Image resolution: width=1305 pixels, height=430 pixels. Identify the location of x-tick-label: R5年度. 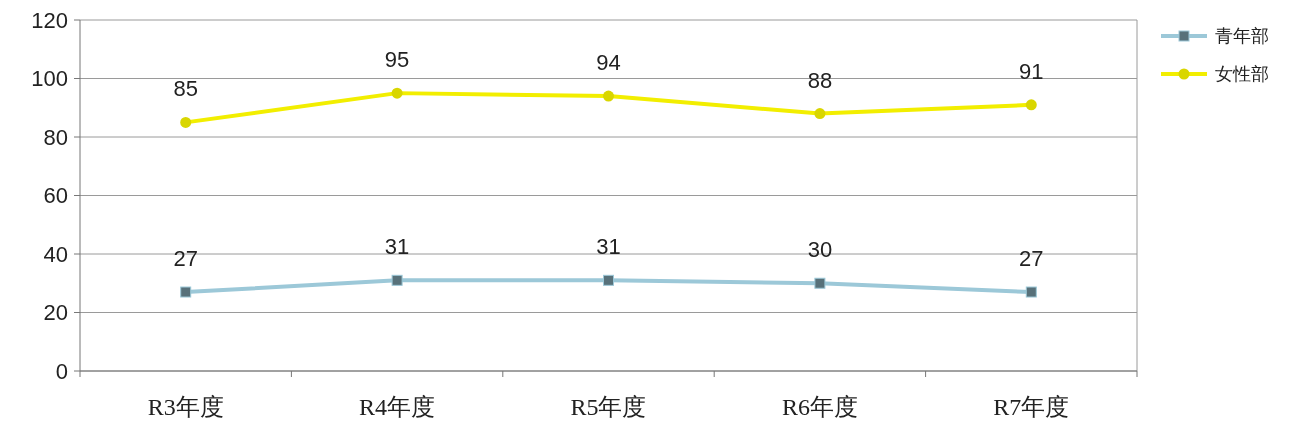
(608, 407).